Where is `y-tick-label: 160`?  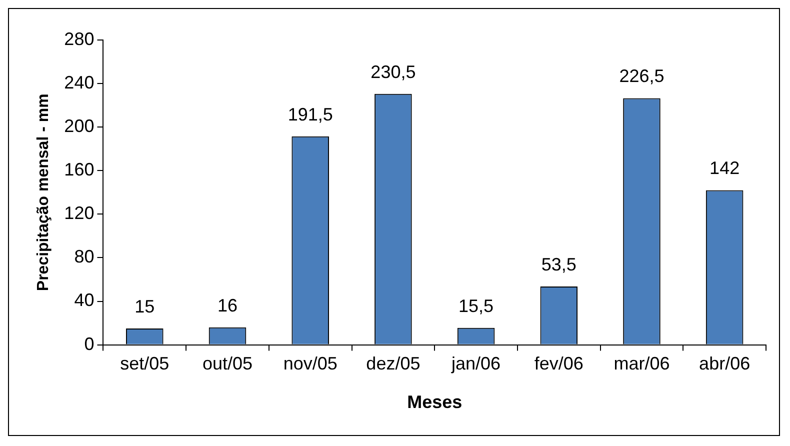 y-tick-label: 160 is located at coordinates (79, 170).